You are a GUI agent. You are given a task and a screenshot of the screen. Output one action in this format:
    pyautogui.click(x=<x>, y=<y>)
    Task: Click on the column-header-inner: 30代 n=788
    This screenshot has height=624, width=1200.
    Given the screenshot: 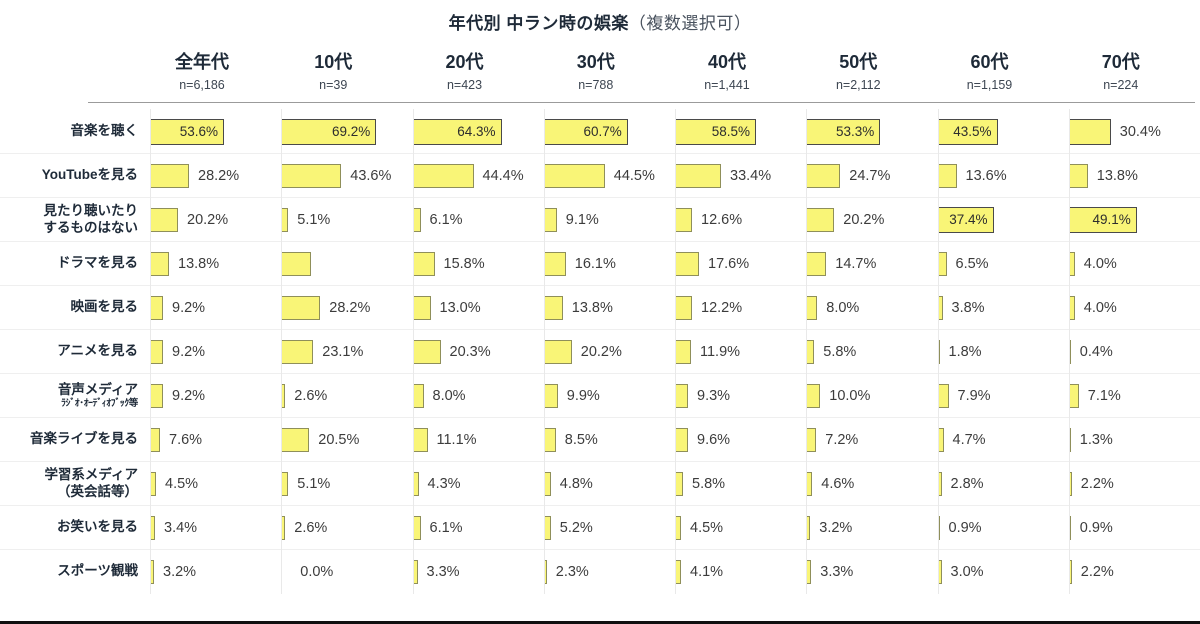 What is the action you would take?
    pyautogui.click(x=596, y=70)
    